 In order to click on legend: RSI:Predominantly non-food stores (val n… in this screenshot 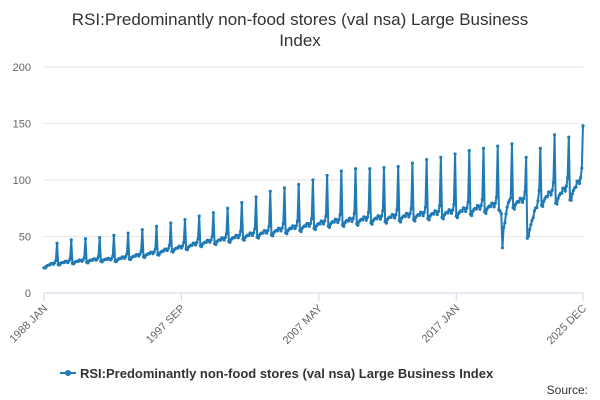, I will do `click(277, 373)`.